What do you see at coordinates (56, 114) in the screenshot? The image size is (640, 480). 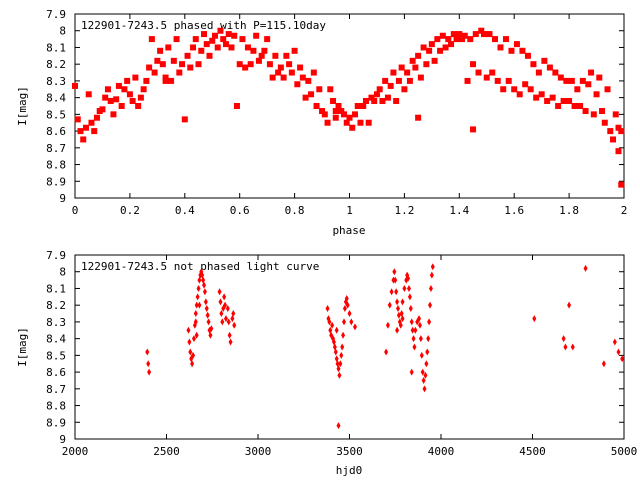 I see `y-tick-label: 8.5` at bounding box center [56, 114].